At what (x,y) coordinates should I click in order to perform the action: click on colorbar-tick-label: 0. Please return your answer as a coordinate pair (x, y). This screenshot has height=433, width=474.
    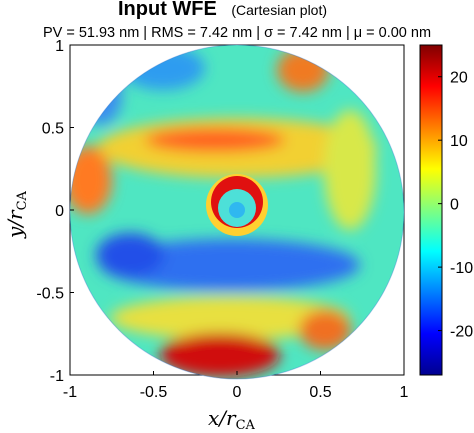
    Looking at the image, I should click on (454, 205).